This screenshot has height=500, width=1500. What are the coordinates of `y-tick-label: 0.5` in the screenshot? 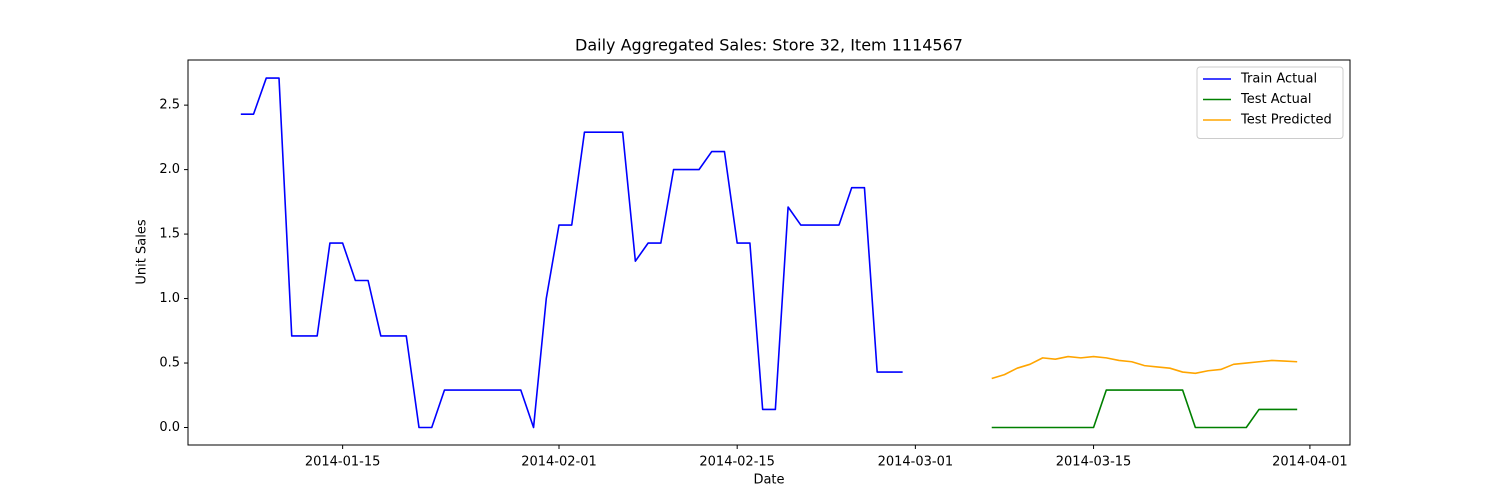 It's located at (169, 363).